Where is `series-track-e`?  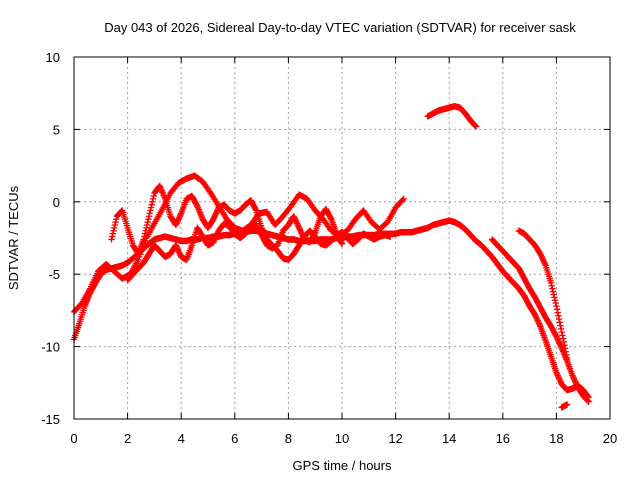 series-track-e is located at coordinates (540, 320).